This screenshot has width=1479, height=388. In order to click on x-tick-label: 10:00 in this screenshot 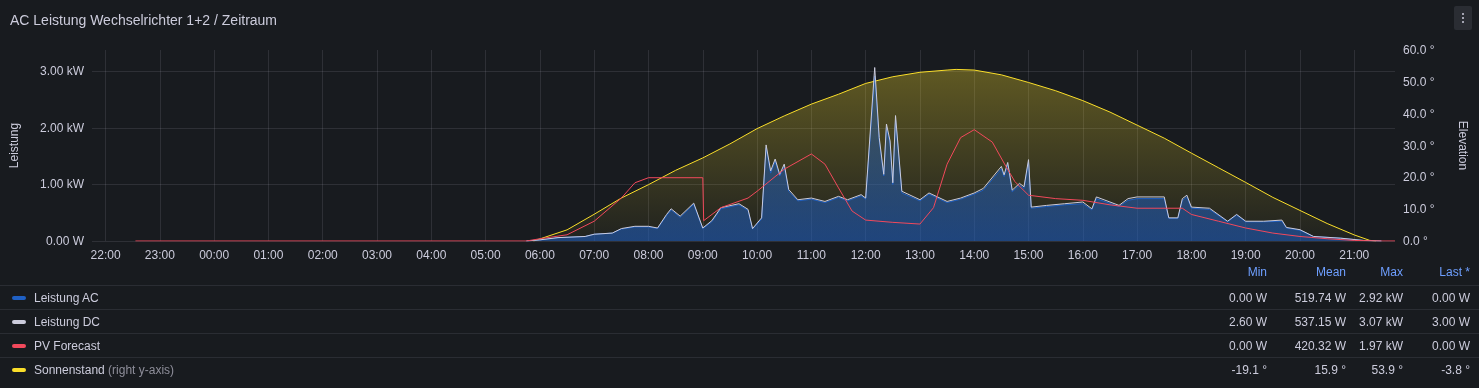, I will do `click(757, 255)`.